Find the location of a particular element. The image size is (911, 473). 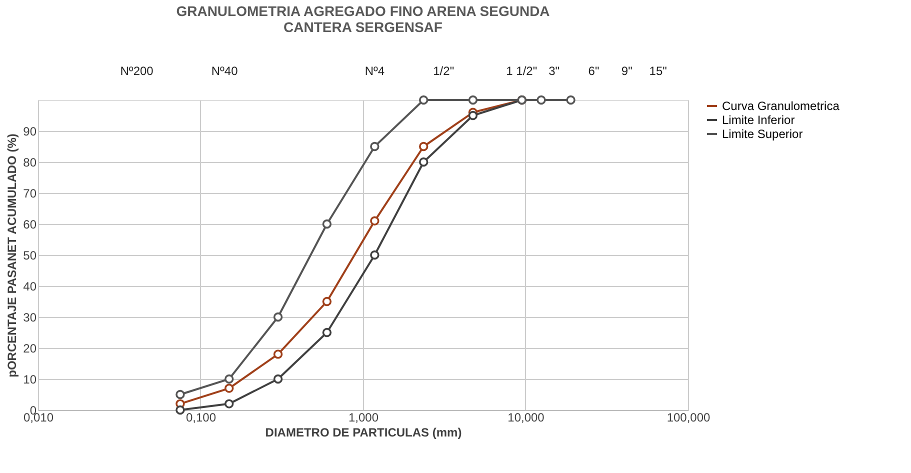

y-tick-label: 60 is located at coordinates (30, 225).